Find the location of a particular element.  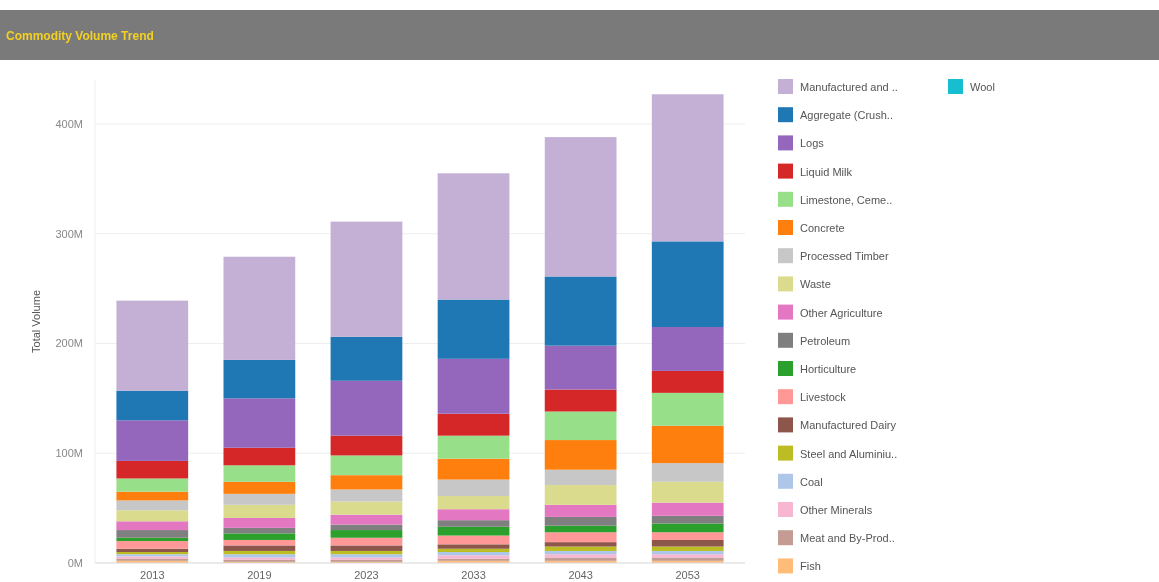

chart-title: Commodity Volume Trend is located at coordinates (80, 36).